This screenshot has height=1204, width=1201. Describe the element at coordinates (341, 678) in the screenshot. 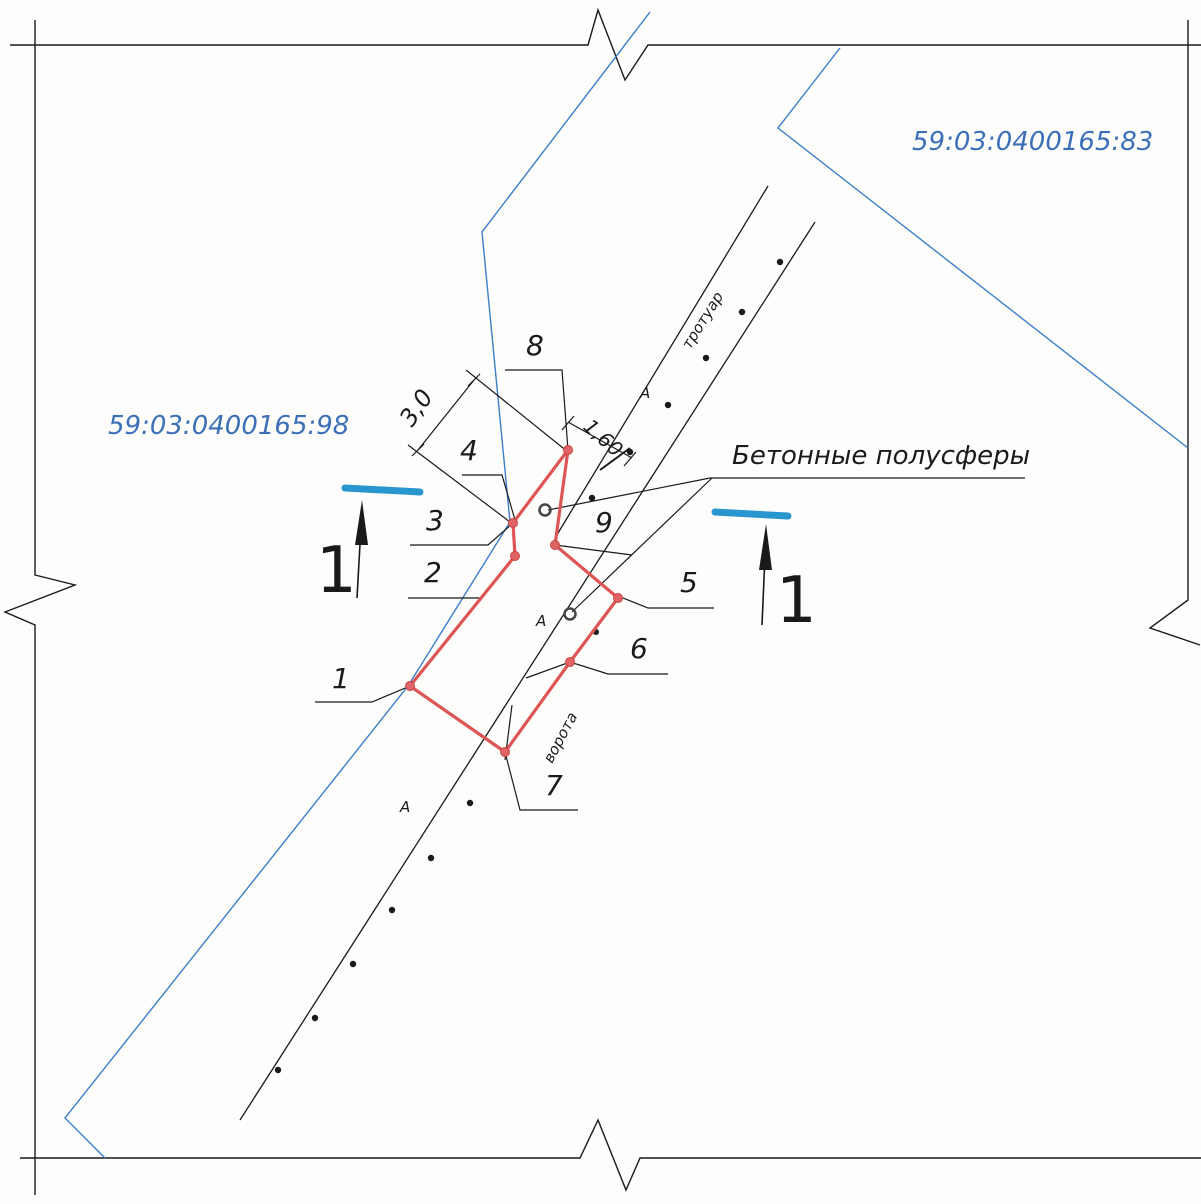

I see `point-label-1: 1` at that location.